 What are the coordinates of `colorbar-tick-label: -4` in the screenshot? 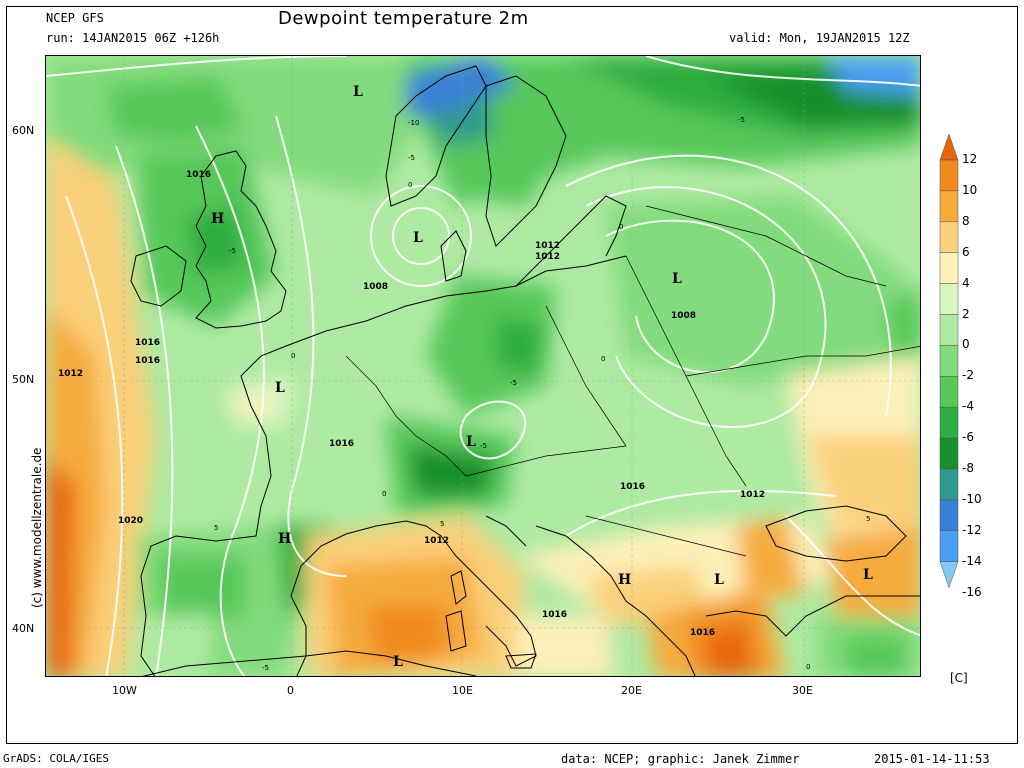 It's located at (968, 406).